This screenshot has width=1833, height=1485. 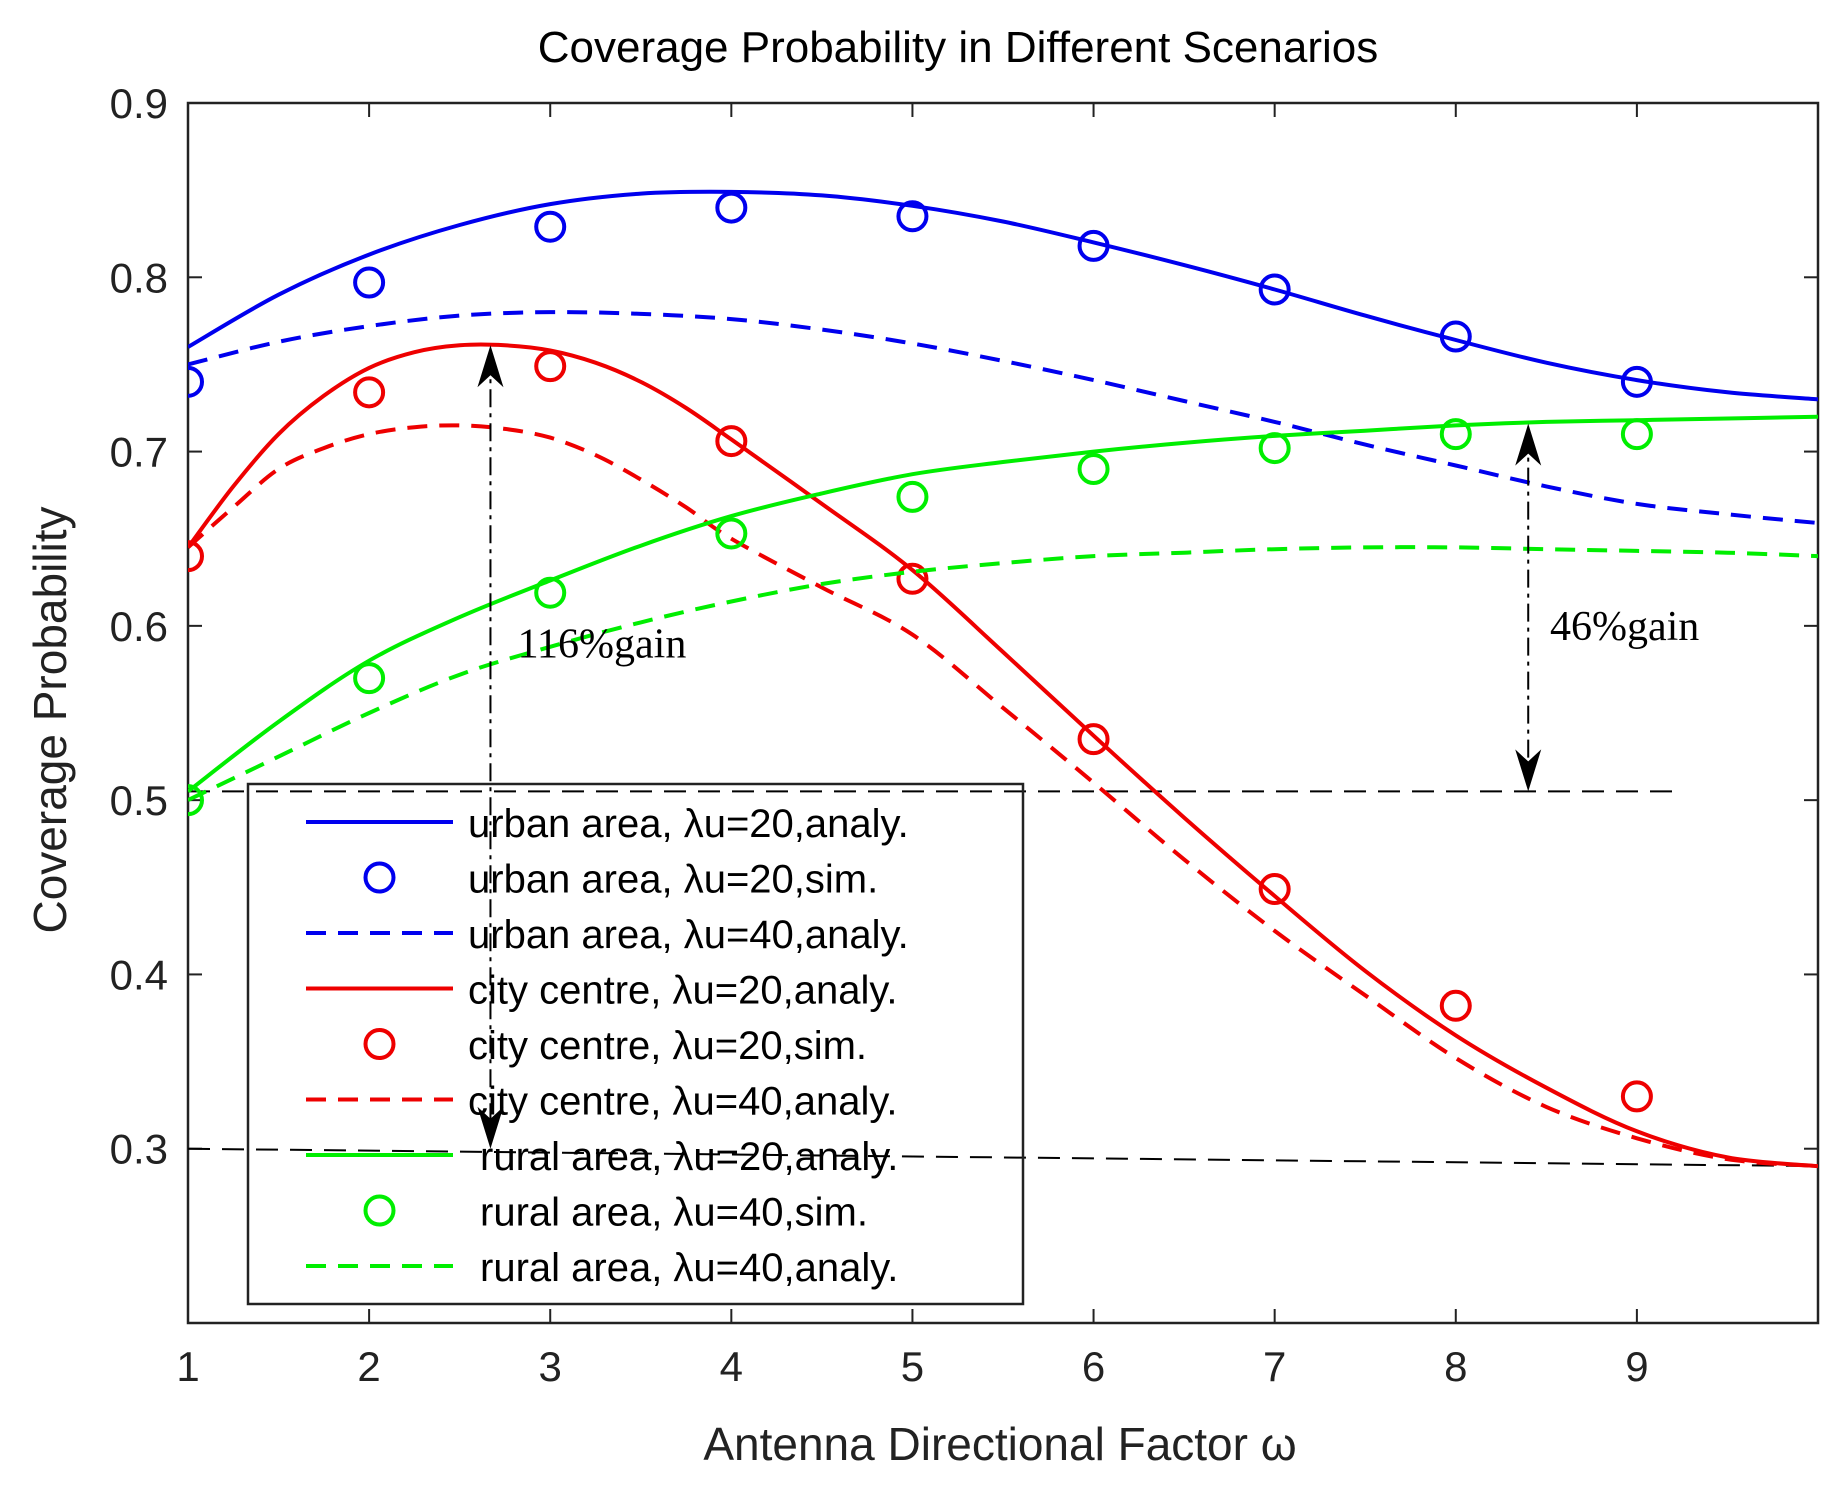 What do you see at coordinates (550, 1366) in the screenshot?
I see `x-tick-label: 3` at bounding box center [550, 1366].